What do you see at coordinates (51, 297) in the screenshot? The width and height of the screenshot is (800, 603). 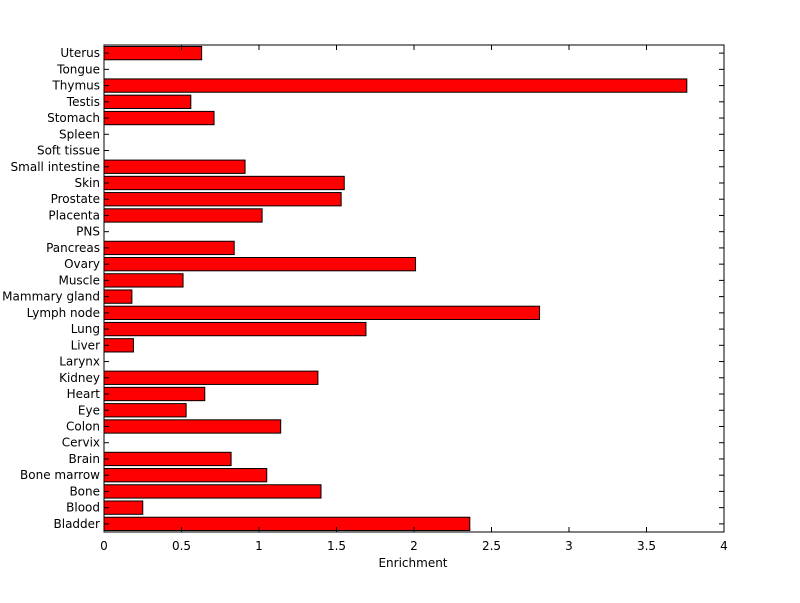 I see `y-tick-label: Mammary gland` at bounding box center [51, 297].